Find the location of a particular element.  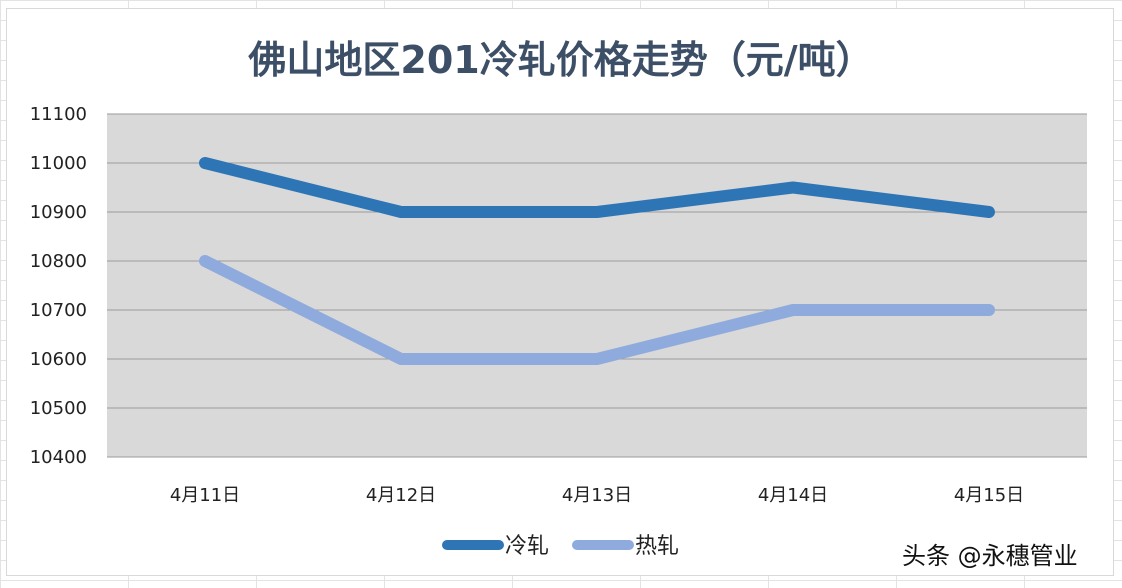

y-tick-label: 10900 is located at coordinates (58, 212).